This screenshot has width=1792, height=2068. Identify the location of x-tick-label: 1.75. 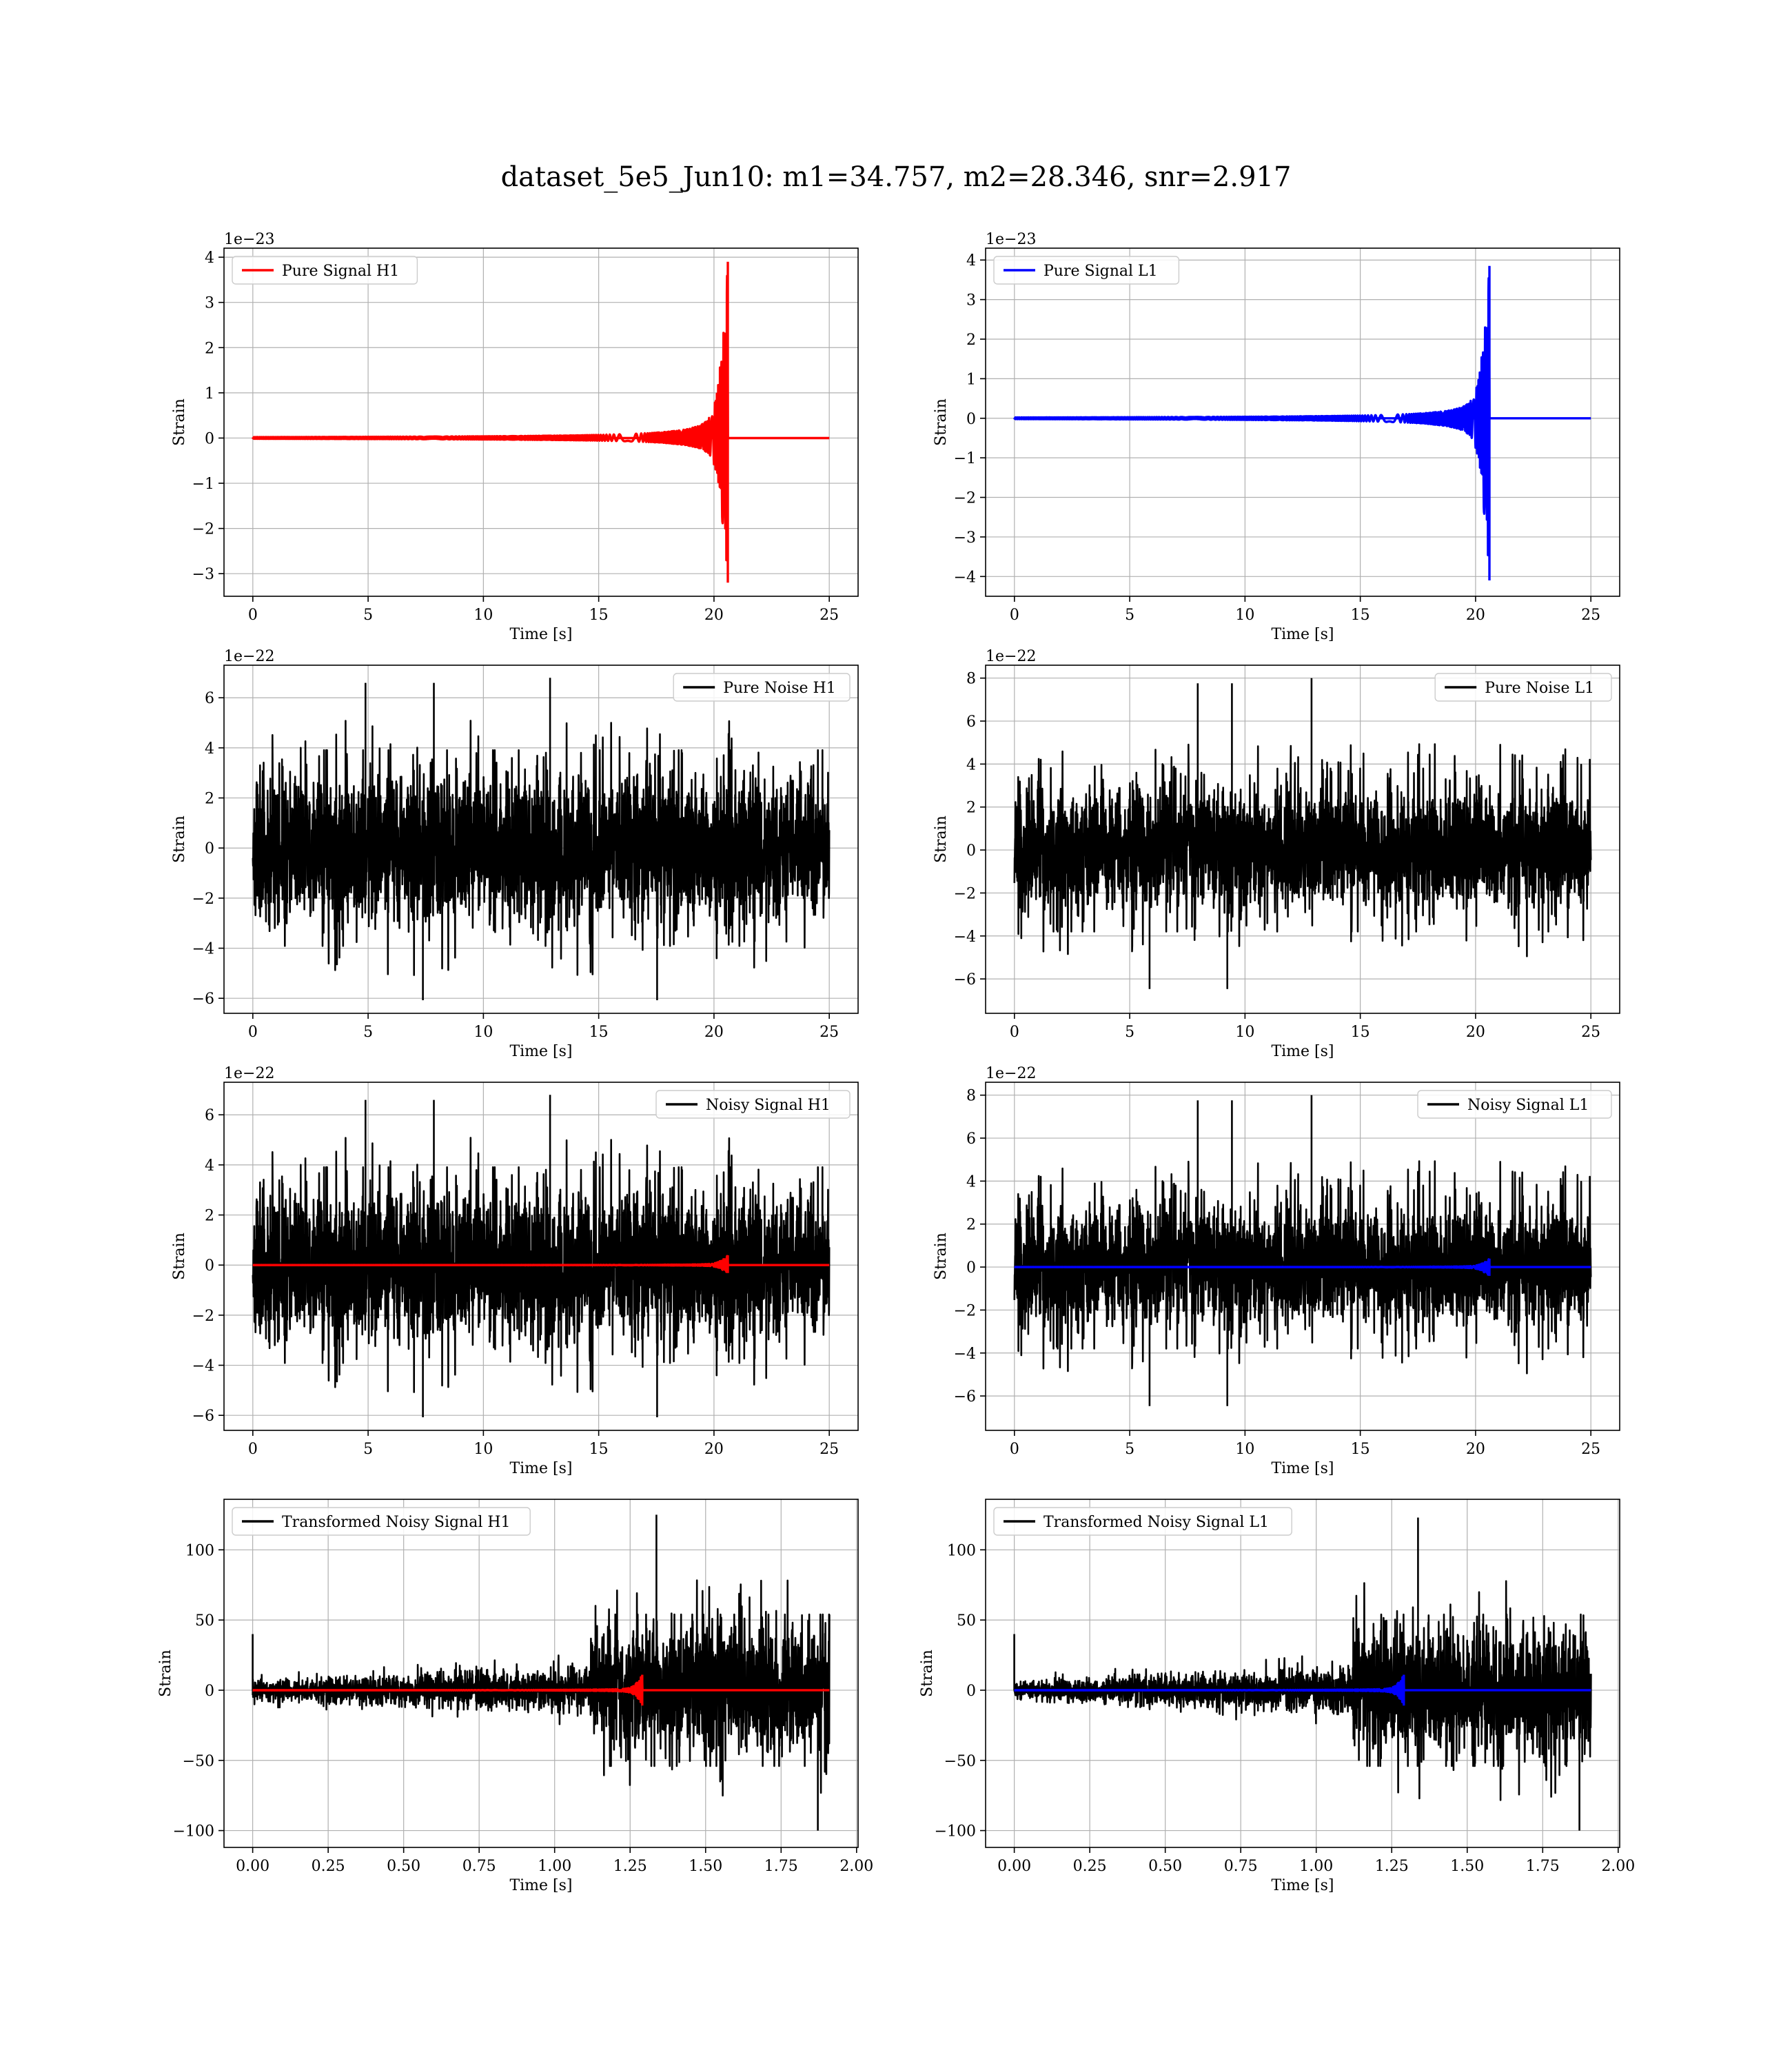
(1543, 1867).